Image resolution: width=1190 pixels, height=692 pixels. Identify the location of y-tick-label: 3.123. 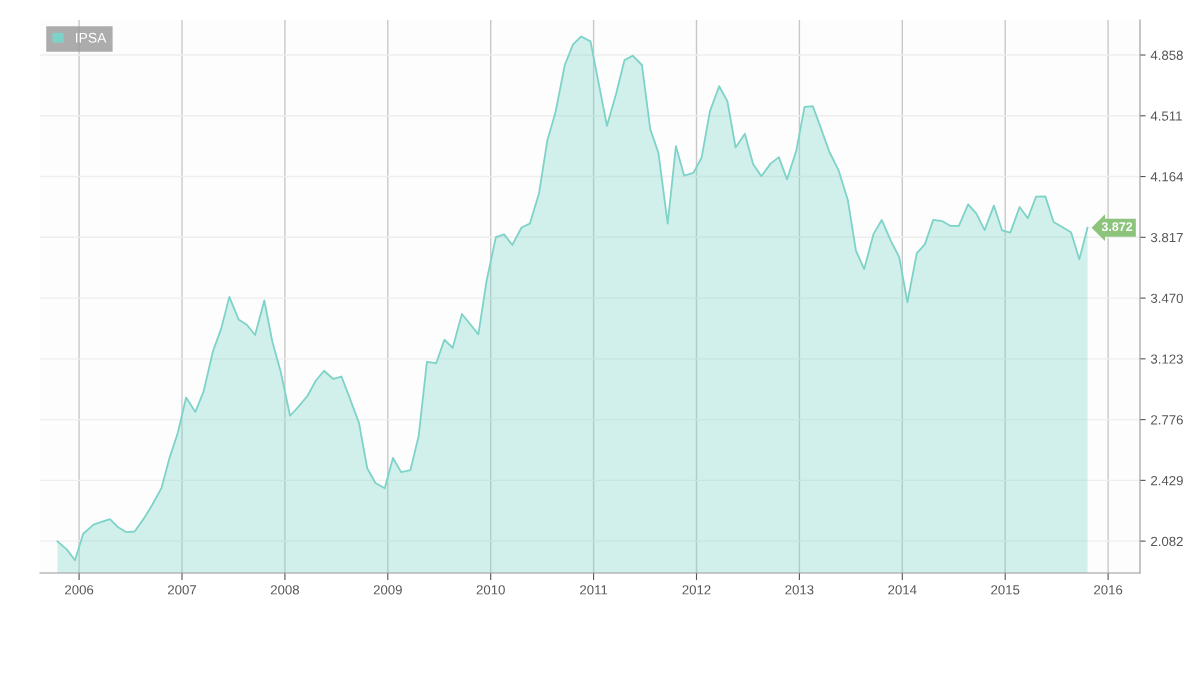
(1166, 359).